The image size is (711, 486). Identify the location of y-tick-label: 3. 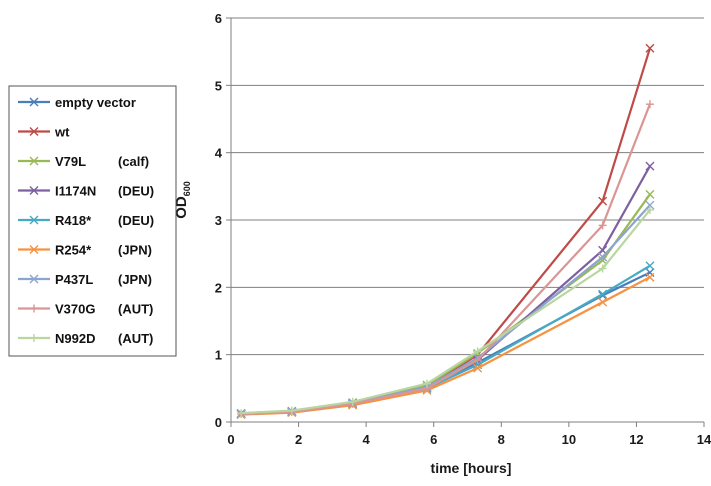
(218, 220).